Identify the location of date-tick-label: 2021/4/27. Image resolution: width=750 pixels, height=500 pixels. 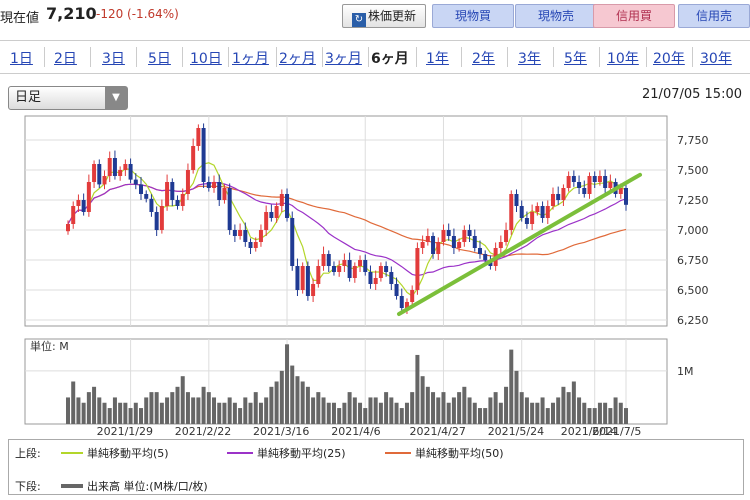
(437, 431).